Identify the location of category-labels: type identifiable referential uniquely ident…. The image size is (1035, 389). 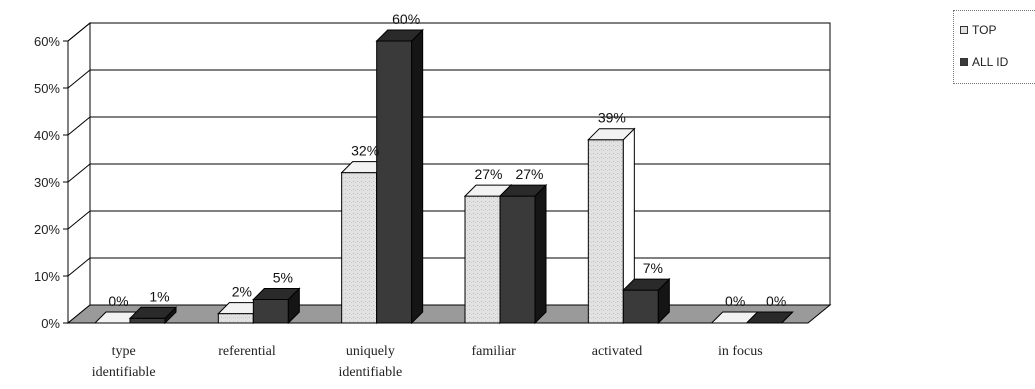
(427, 362).